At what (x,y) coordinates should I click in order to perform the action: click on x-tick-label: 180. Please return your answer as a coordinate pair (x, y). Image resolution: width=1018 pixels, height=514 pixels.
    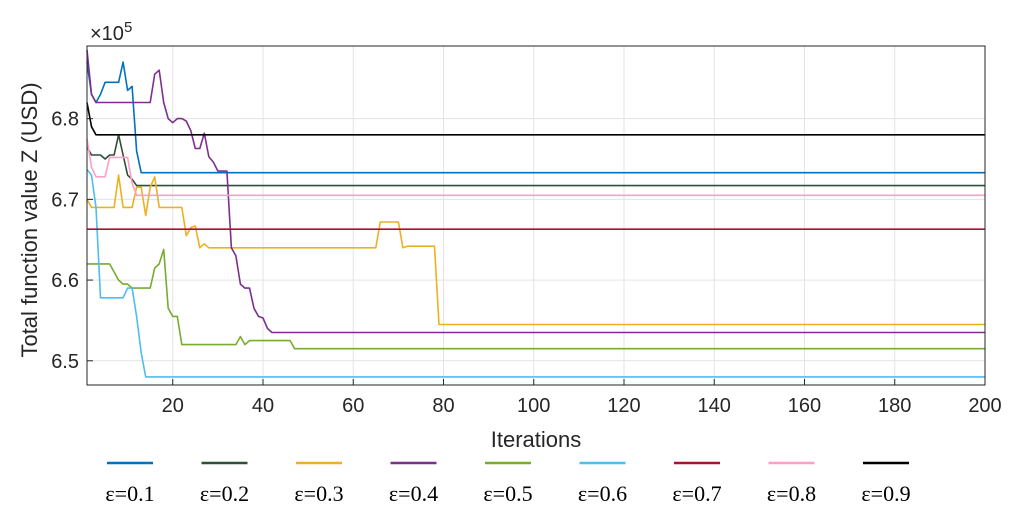
    Looking at the image, I should click on (894, 406).